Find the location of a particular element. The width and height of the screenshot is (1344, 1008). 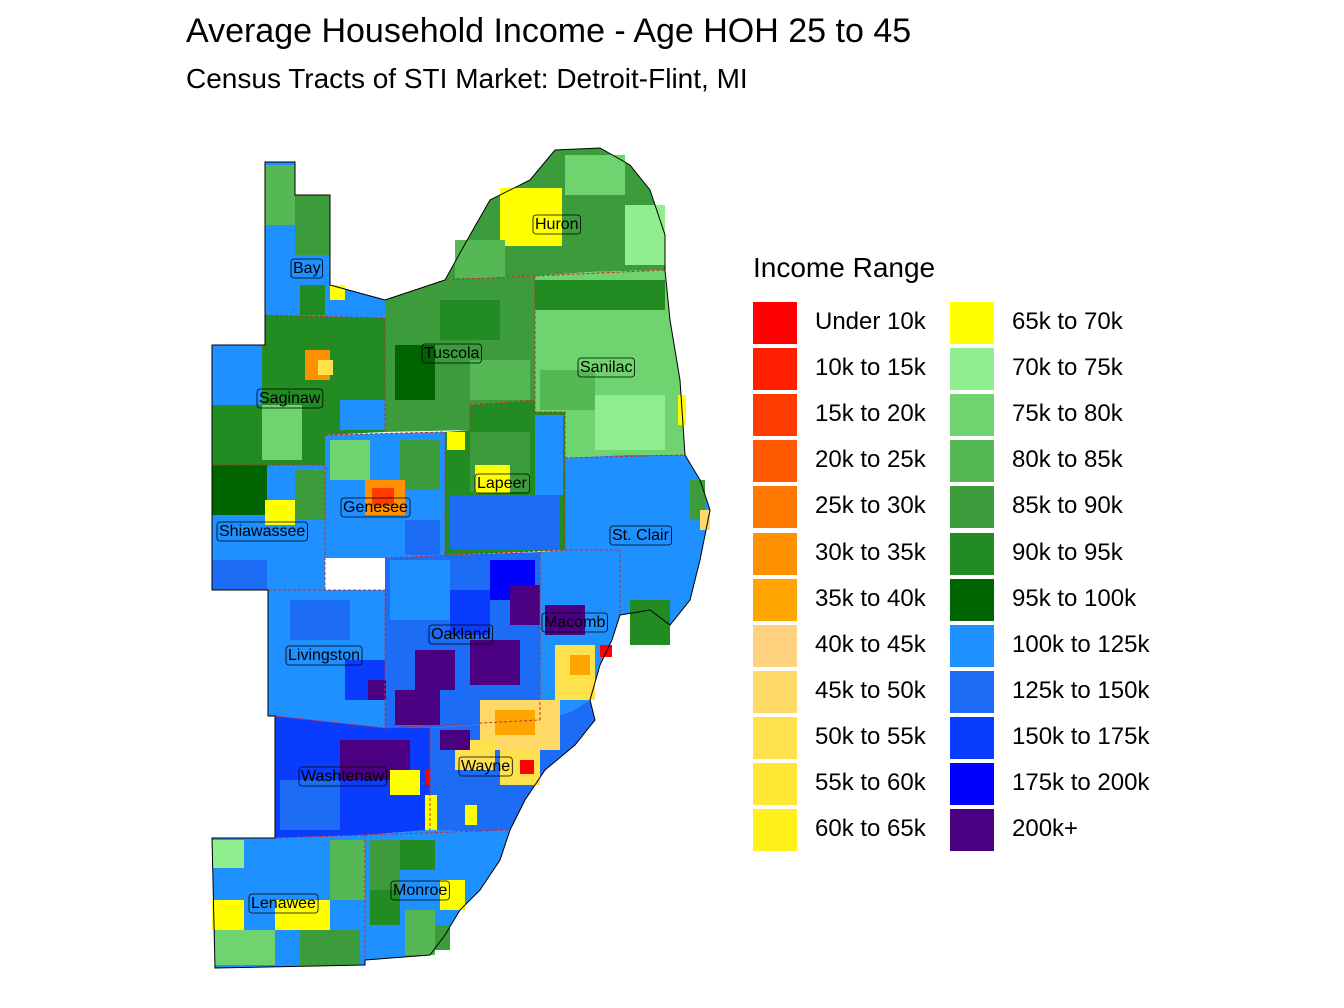

county-name: Livingston is located at coordinates (324, 655).